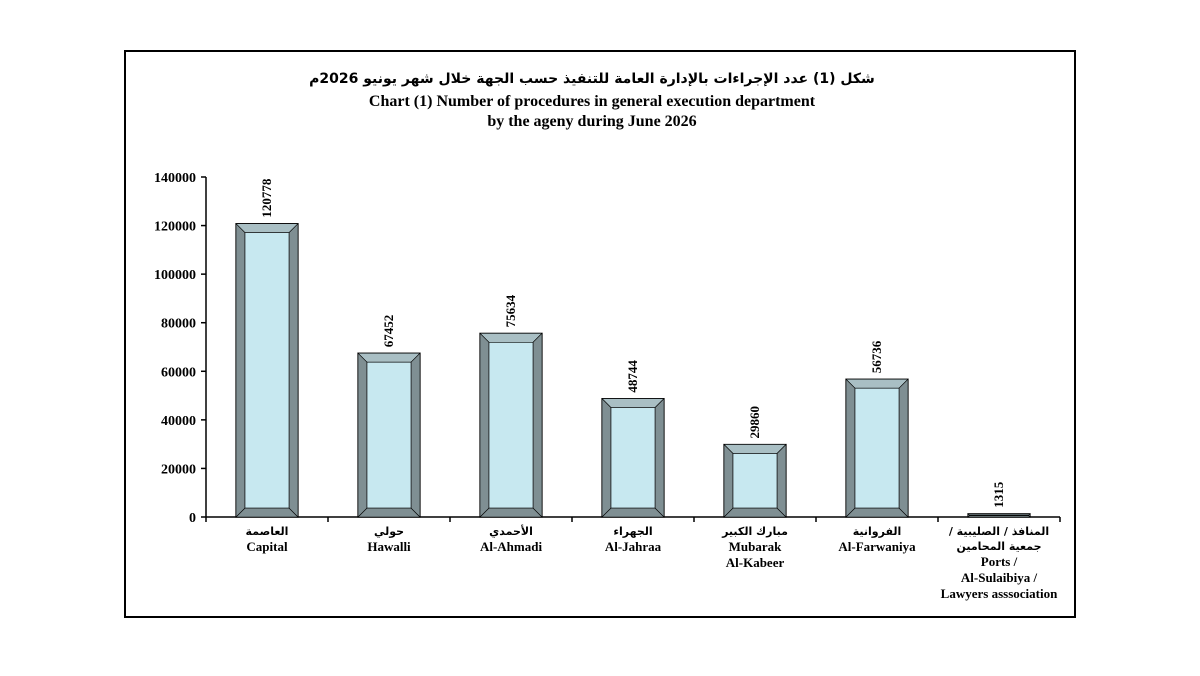 The width and height of the screenshot is (1200, 676). What do you see at coordinates (876, 356) in the screenshot?
I see `bar-value-label: 56736` at bounding box center [876, 356].